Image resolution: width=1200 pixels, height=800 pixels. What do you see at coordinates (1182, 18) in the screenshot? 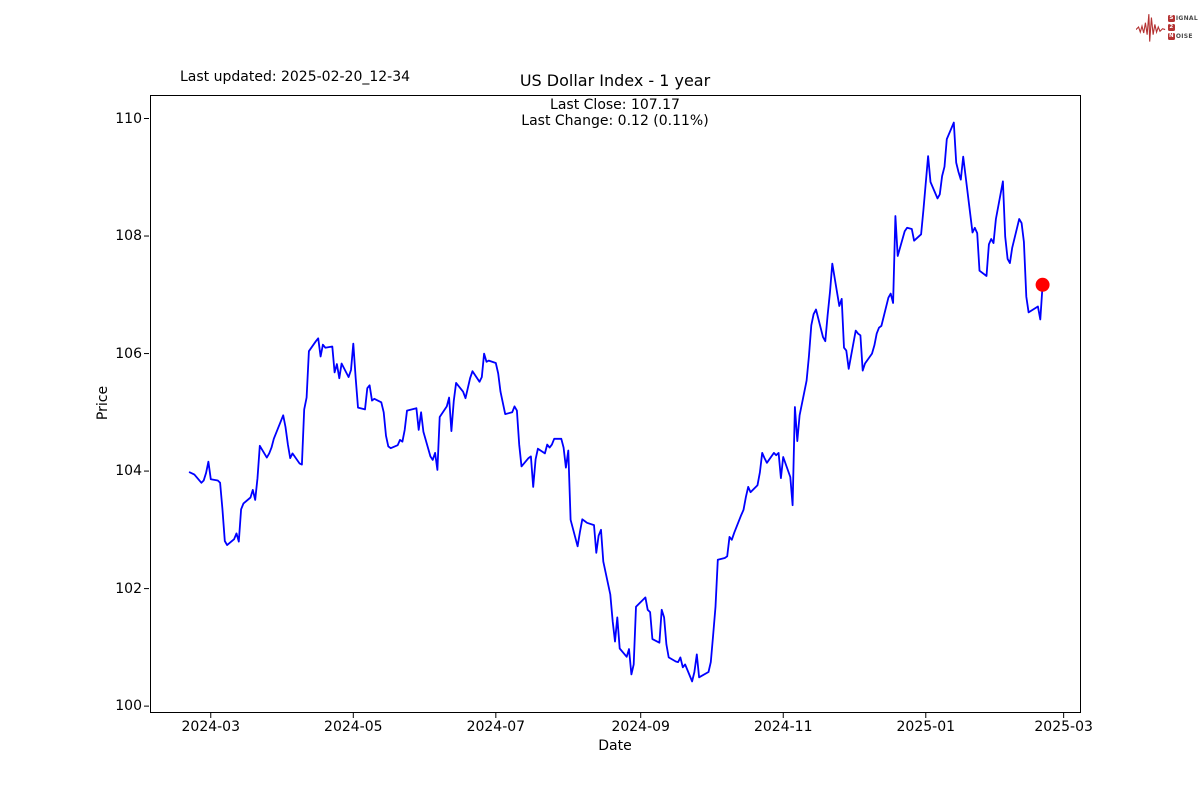
I see `logo-text-signal: S IGNAL` at bounding box center [1182, 18].